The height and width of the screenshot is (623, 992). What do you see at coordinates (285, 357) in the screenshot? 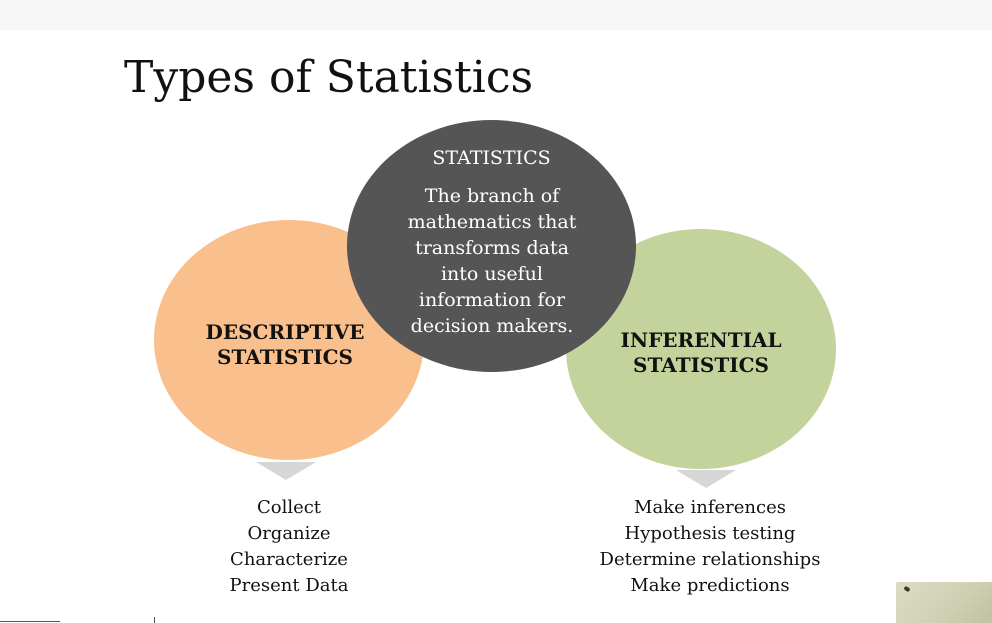
I see `descriptive-label-line-2: STATISTICS` at bounding box center [285, 357].